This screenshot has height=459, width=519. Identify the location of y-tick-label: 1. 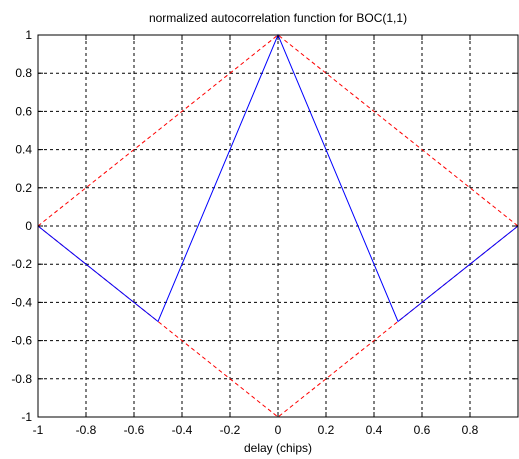
(28, 35).